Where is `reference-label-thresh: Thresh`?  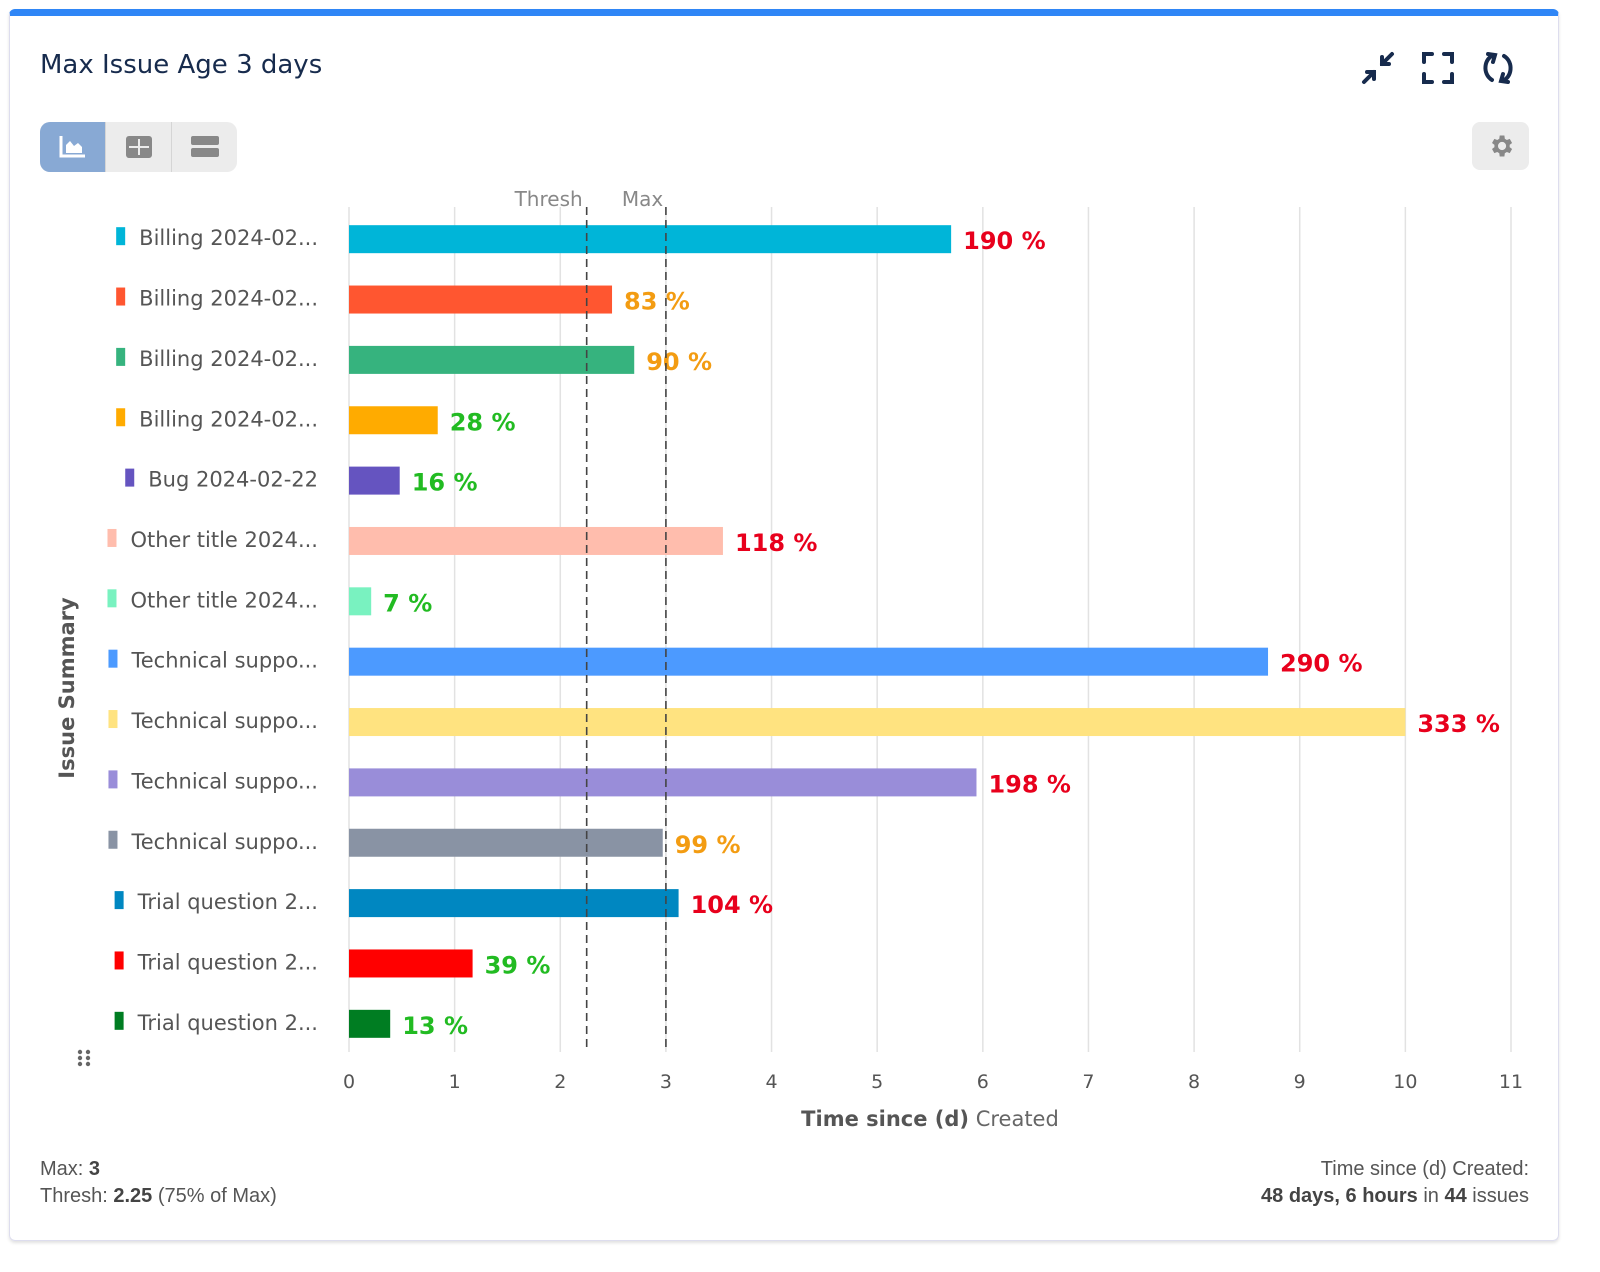 reference-label-thresh: Thresh is located at coordinates (548, 199).